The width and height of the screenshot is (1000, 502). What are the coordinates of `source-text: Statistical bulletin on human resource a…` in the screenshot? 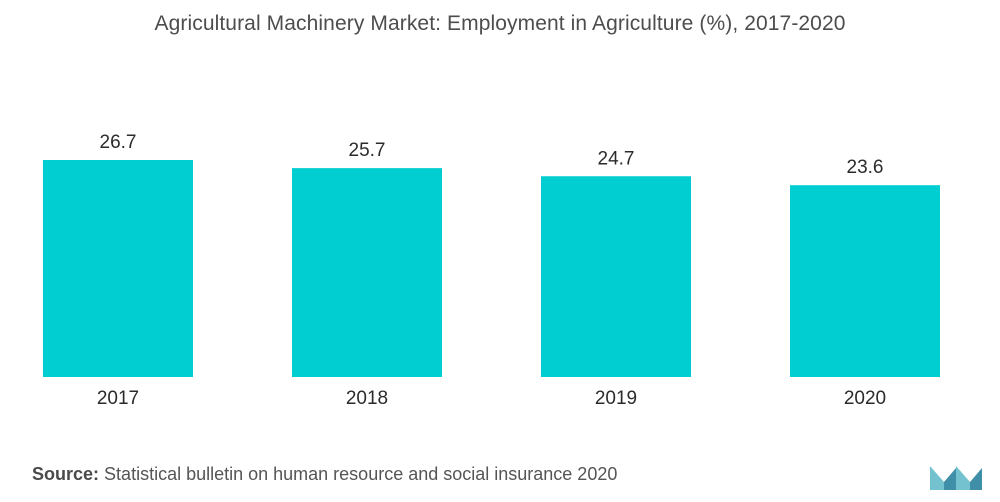 It's located at (361, 474).